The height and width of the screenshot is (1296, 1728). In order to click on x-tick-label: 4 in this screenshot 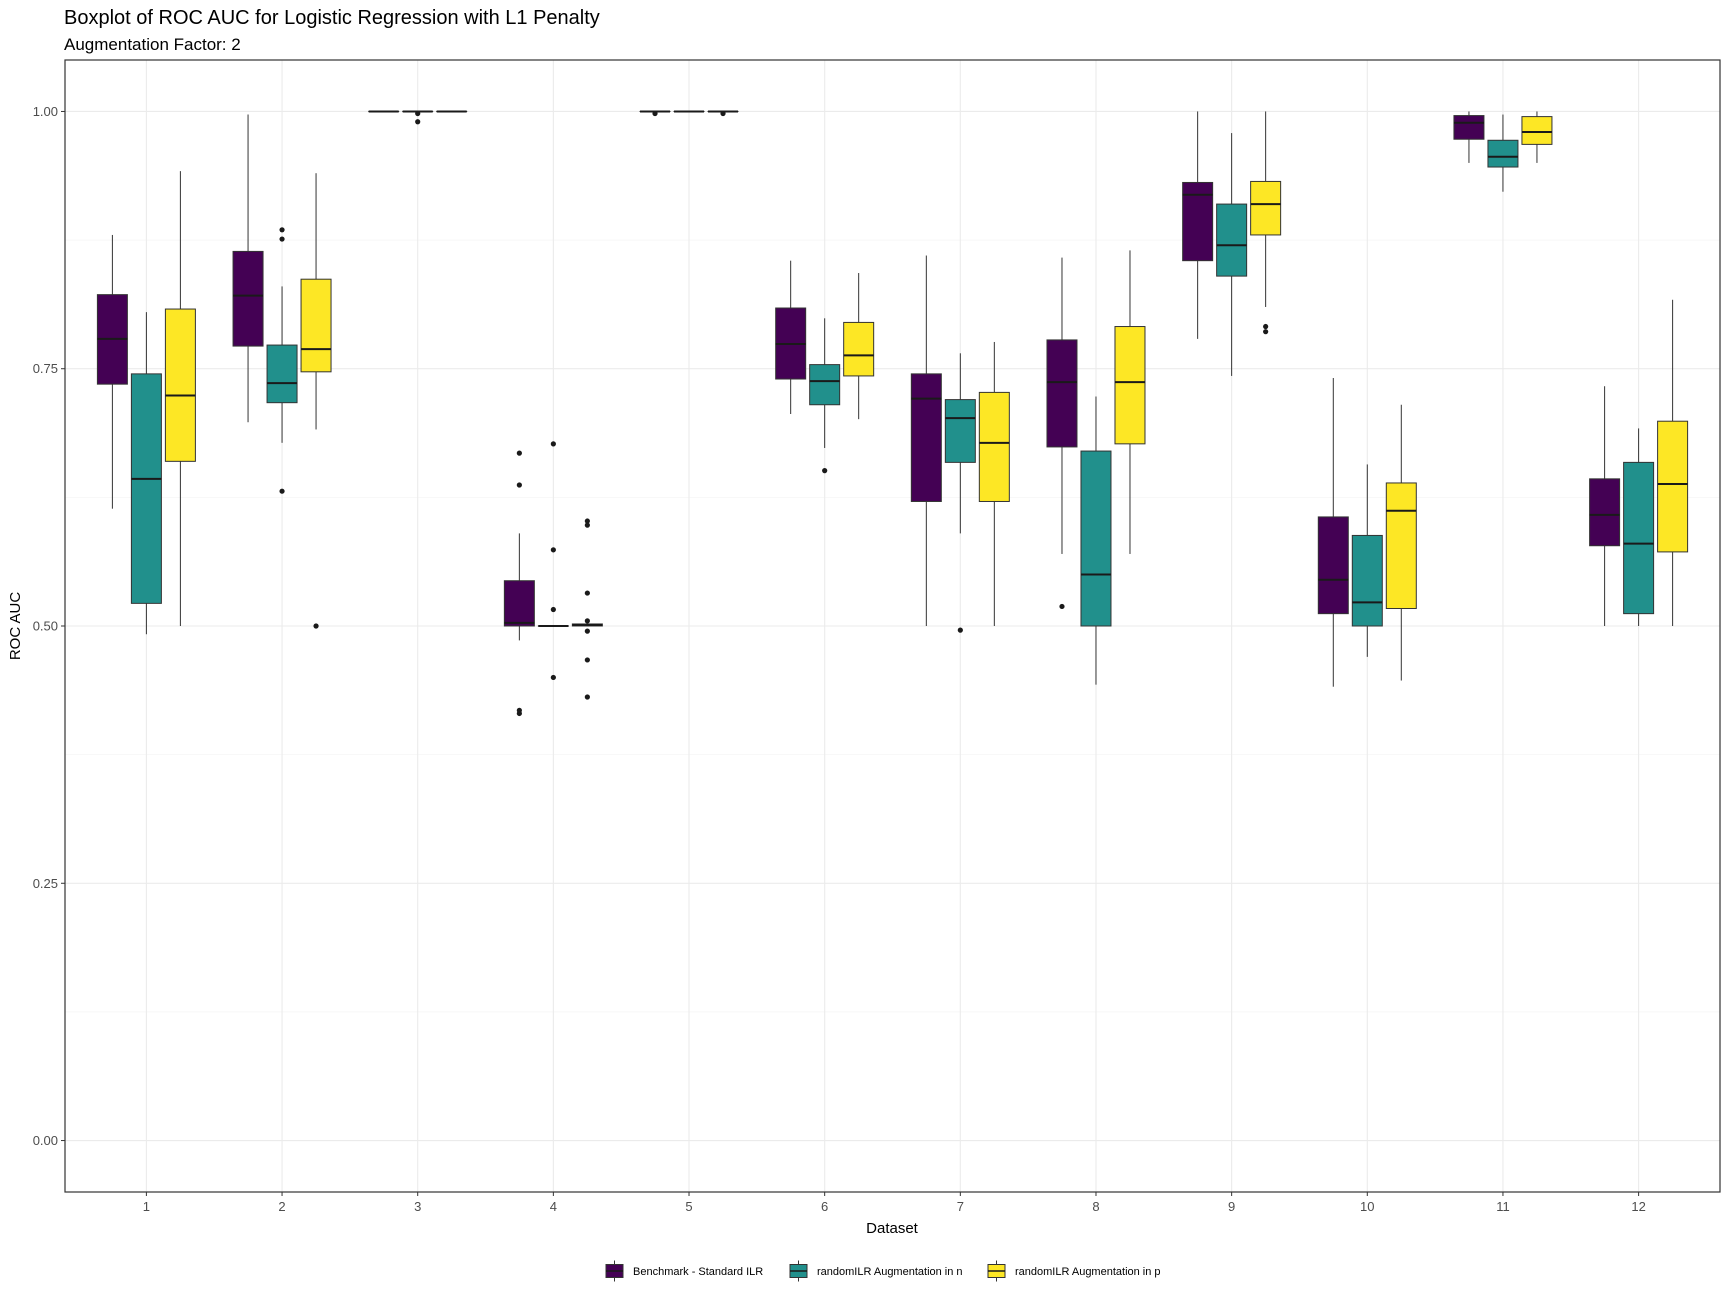, I will do `click(553, 1206)`.